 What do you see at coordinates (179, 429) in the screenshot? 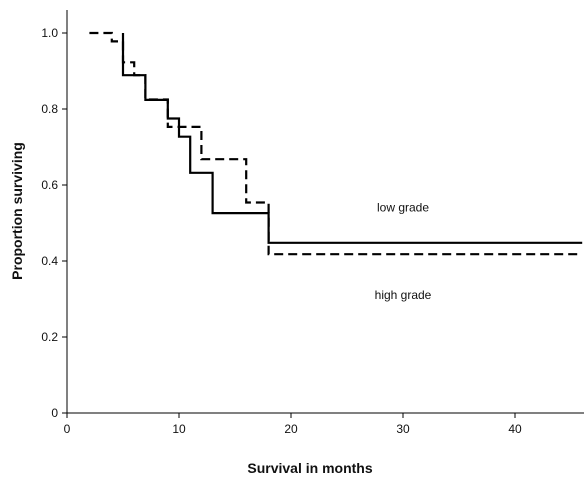
I see `x-tick-label: 10` at bounding box center [179, 429].